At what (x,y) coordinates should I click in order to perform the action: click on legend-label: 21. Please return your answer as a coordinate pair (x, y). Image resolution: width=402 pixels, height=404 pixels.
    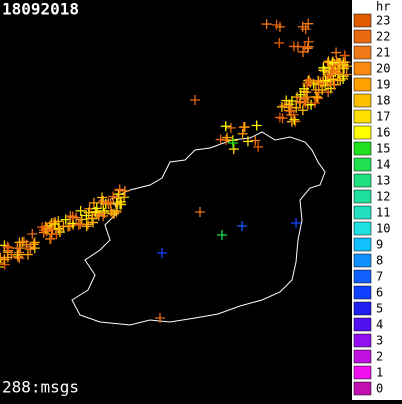
    Looking at the image, I should click on (383, 53).